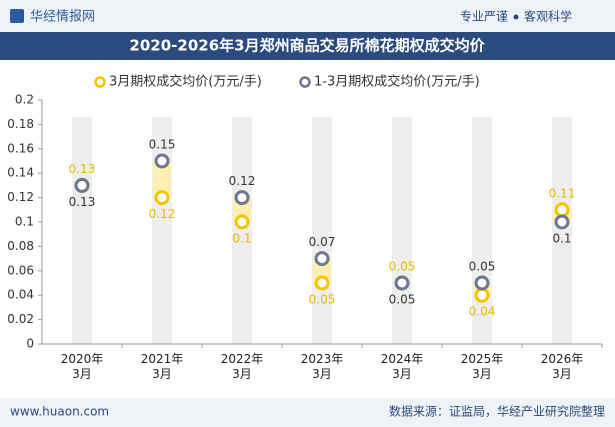  What do you see at coordinates (307, 412) in the screenshot?
I see `footer-bar` at bounding box center [307, 412].